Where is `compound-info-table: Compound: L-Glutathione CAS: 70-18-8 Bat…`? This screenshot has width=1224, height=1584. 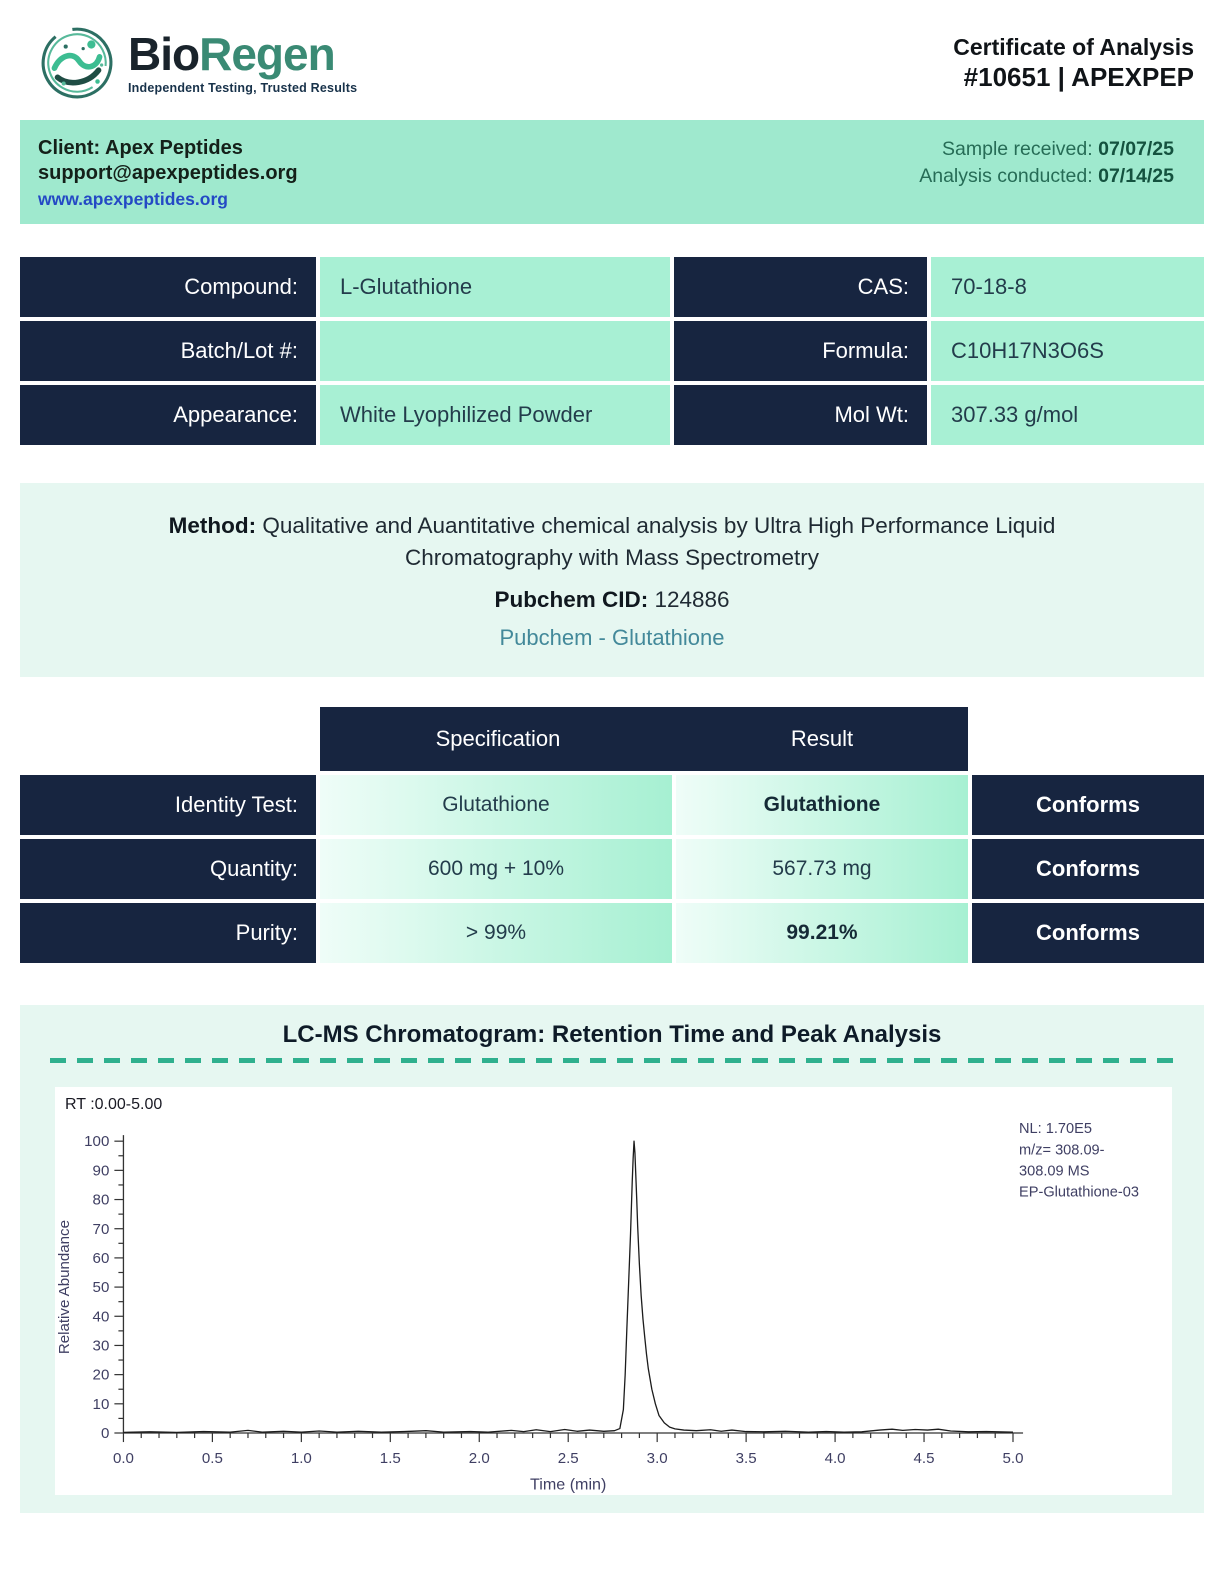 compound-info-table: Compound: L-Glutathione CAS: 70-18-8 Bat… is located at coordinates (612, 351).